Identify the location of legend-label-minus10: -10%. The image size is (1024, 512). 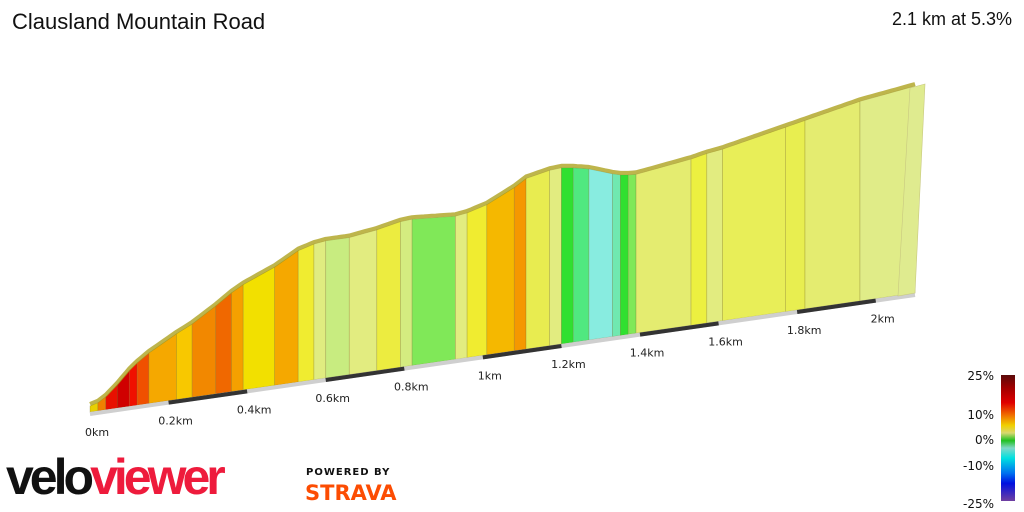
(978, 466).